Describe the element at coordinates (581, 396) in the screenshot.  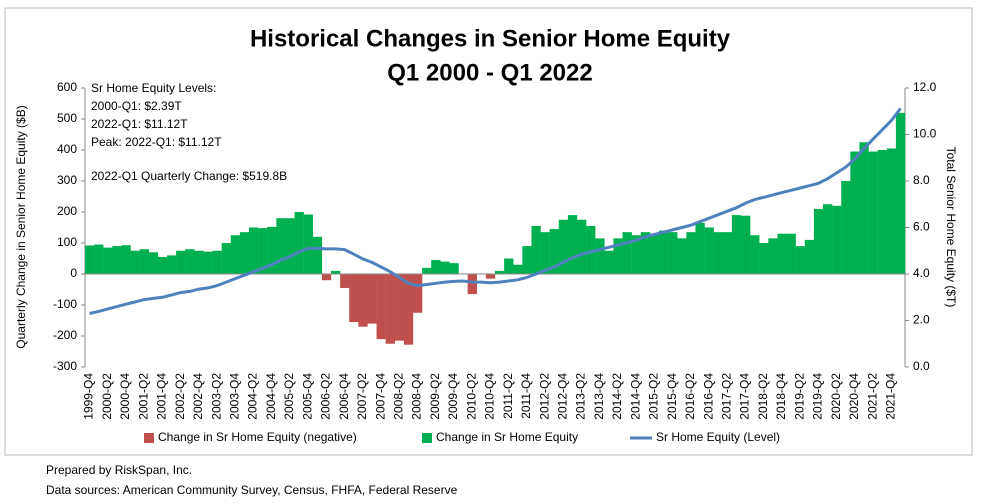
I see `x-tick-label: 2013-Q2` at that location.